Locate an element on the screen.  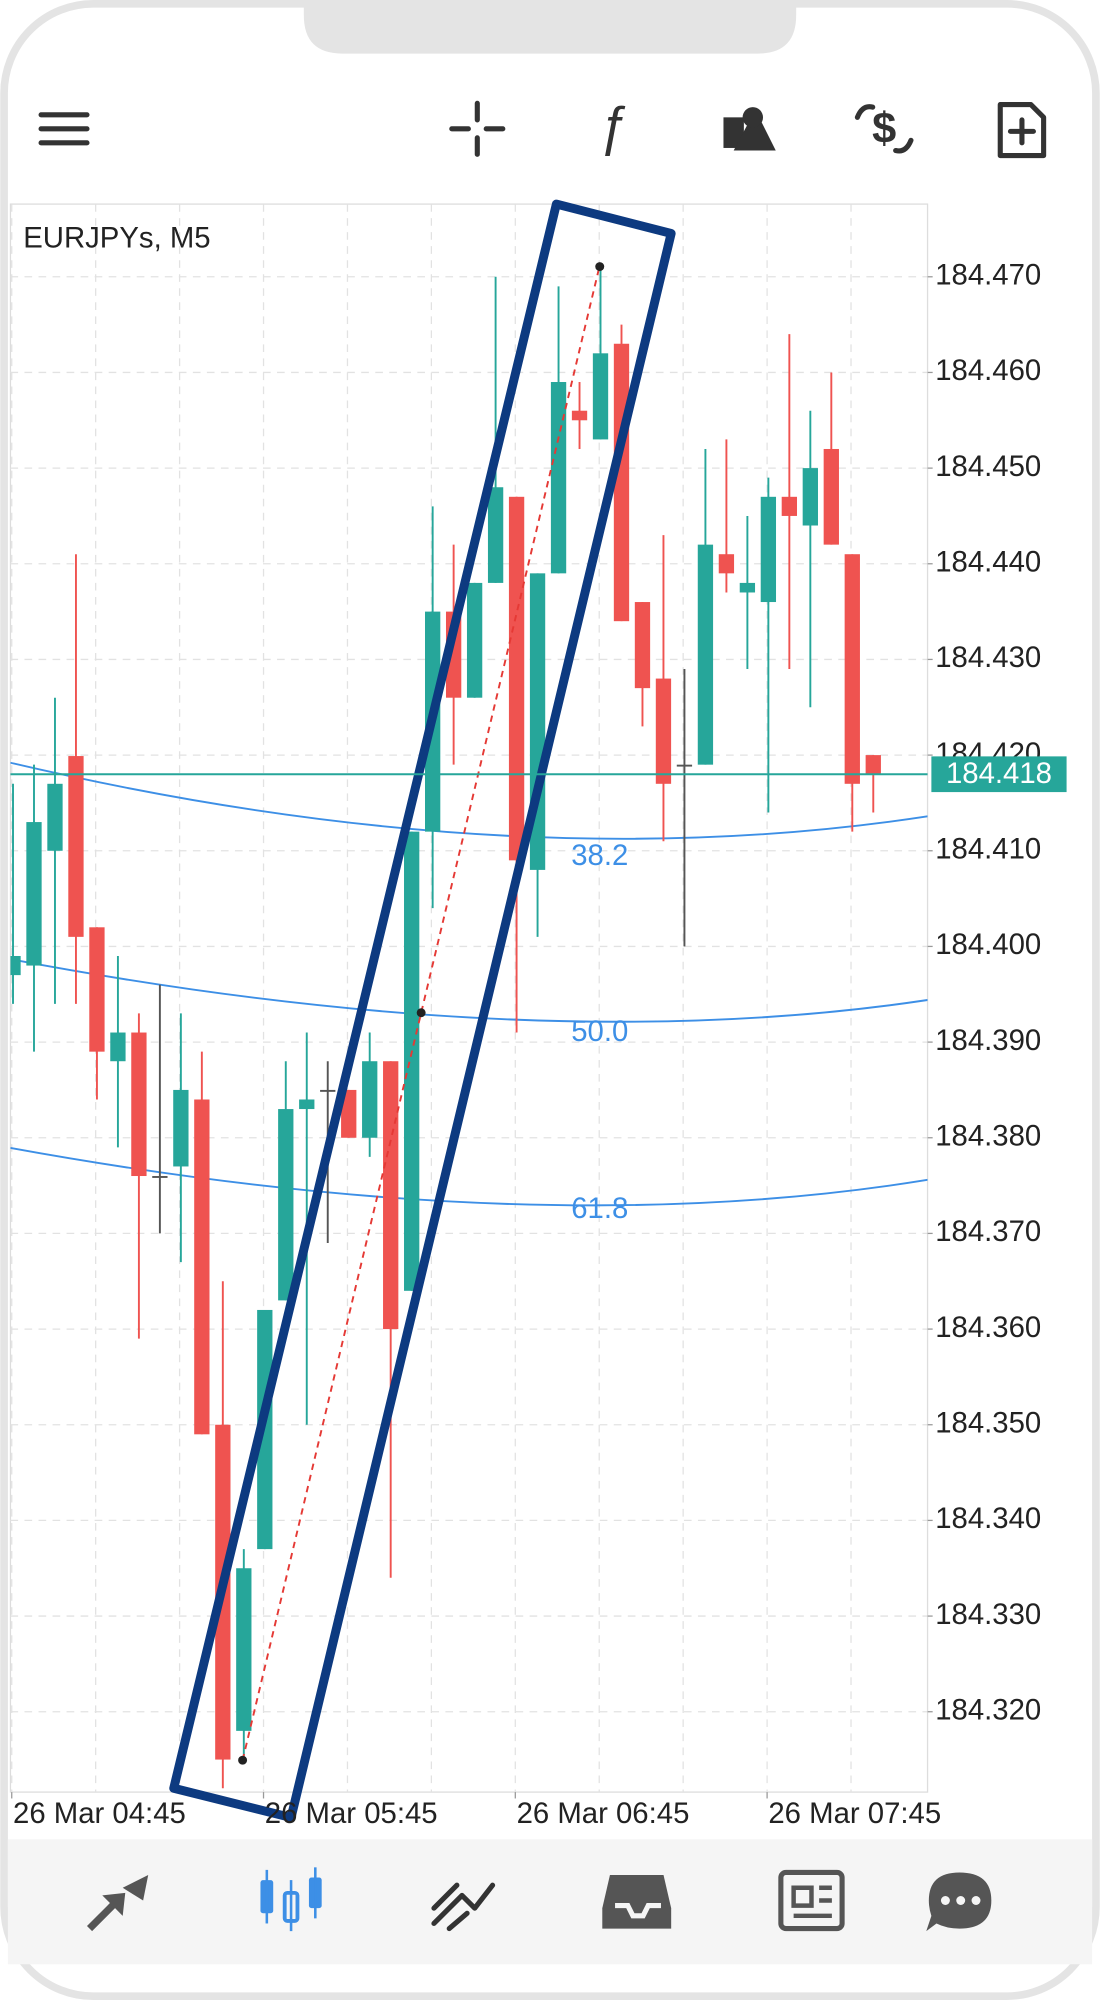
y-tick-label: 184.460 is located at coordinates (988, 370).